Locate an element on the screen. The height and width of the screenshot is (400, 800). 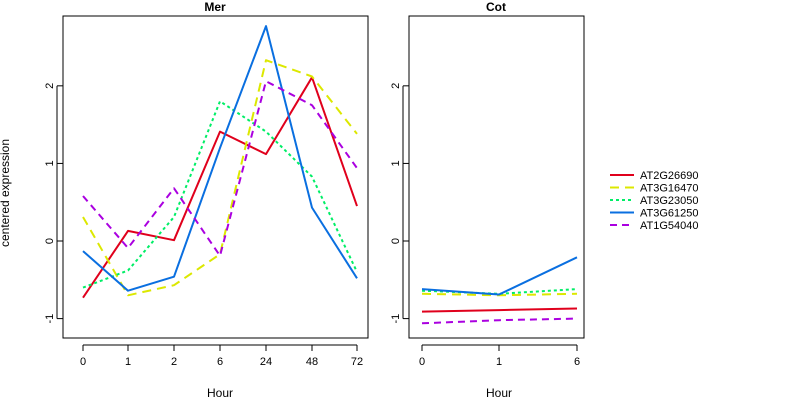
legend-label: AT2G26690 is located at coordinates (669, 176).